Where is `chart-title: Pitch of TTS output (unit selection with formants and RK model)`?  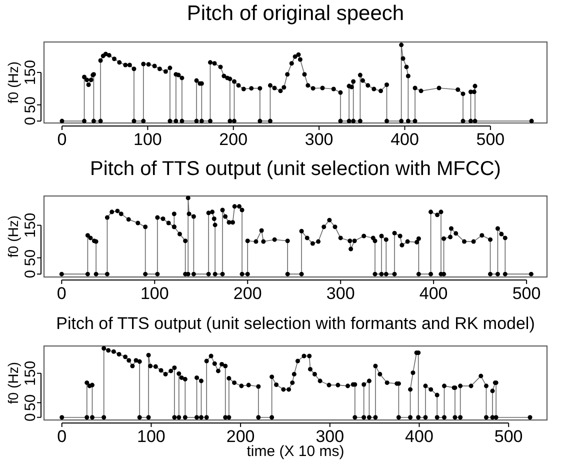
chart-title: Pitch of TTS output (unit selection with formants and RK model) is located at coordinates (295, 323).